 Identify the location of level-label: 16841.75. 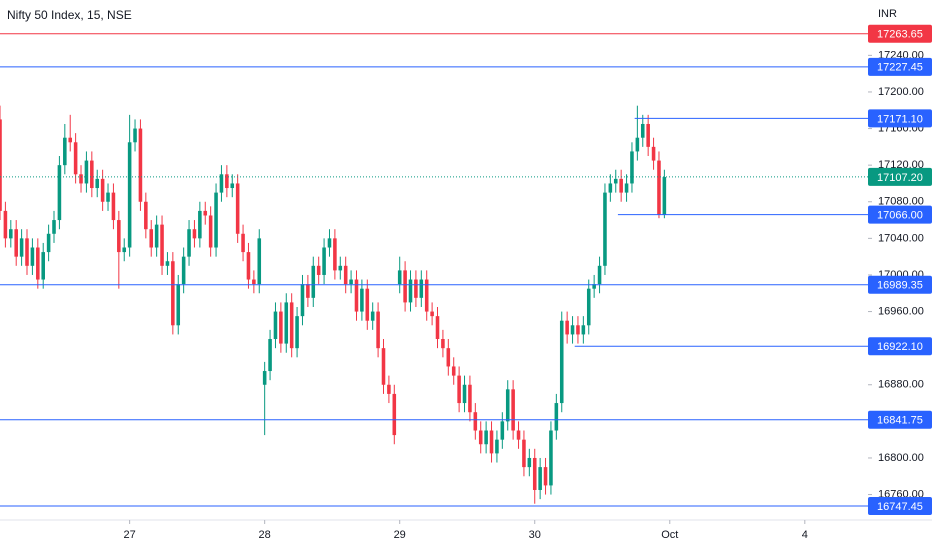
(900, 421).